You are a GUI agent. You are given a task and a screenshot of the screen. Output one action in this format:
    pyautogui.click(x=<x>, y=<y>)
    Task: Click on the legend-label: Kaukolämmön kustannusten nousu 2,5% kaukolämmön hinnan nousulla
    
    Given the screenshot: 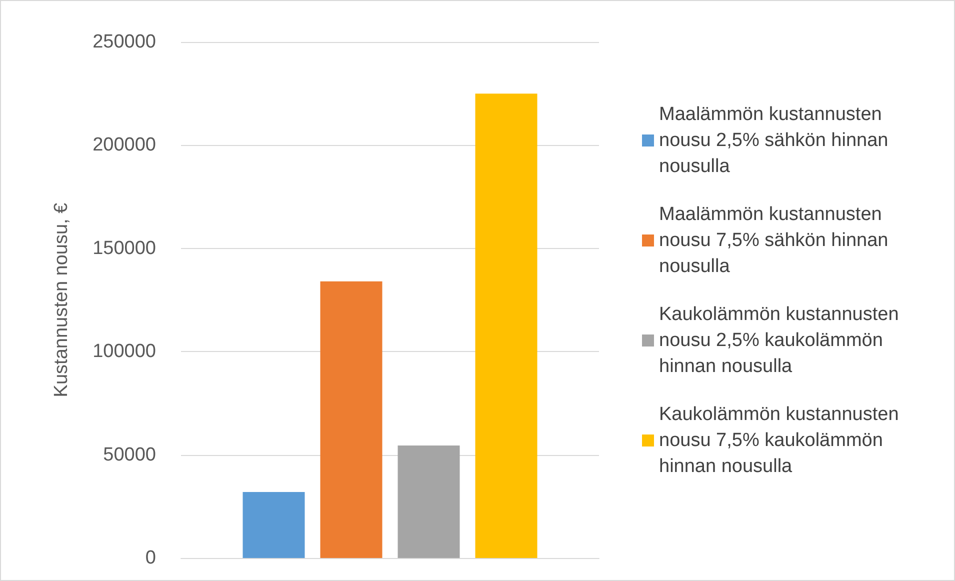 What is the action you would take?
    pyautogui.click(x=781, y=340)
    